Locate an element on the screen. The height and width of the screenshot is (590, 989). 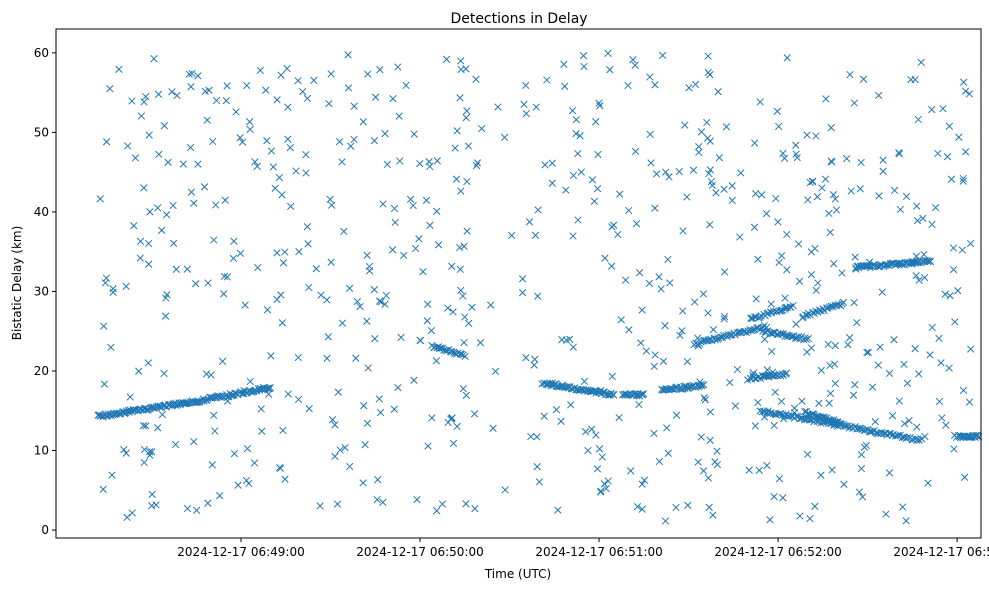
chart-title: Detections in Delay is located at coordinates (518, 19).